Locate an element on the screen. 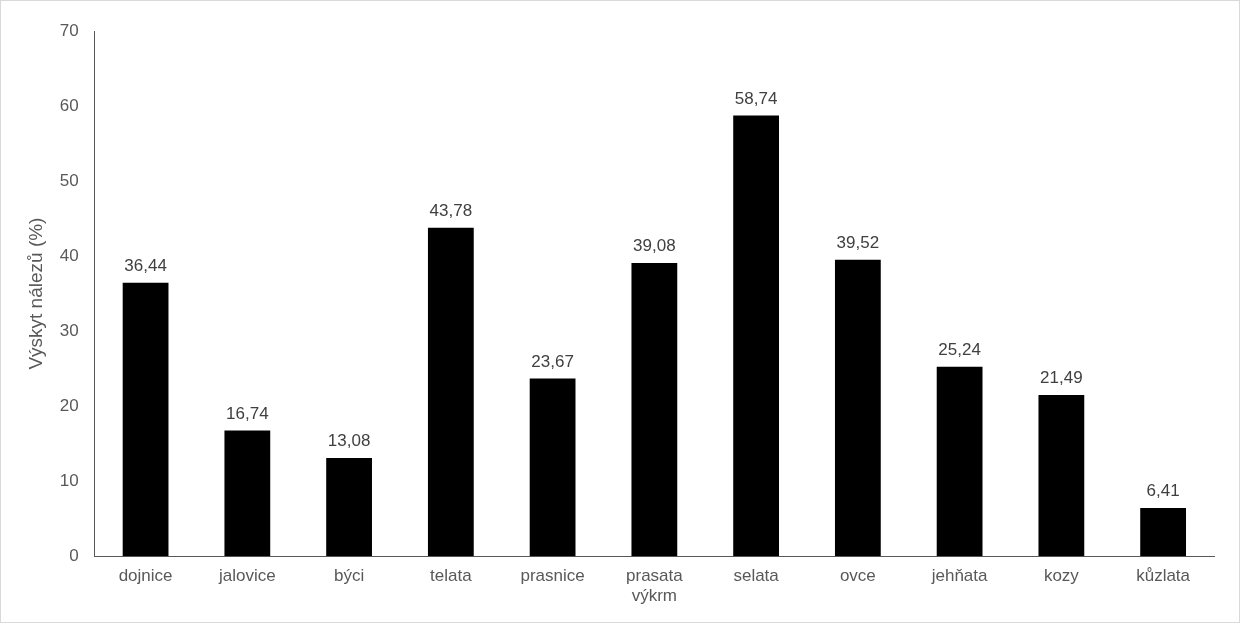  y-tick-label: 0 is located at coordinates (74, 555).